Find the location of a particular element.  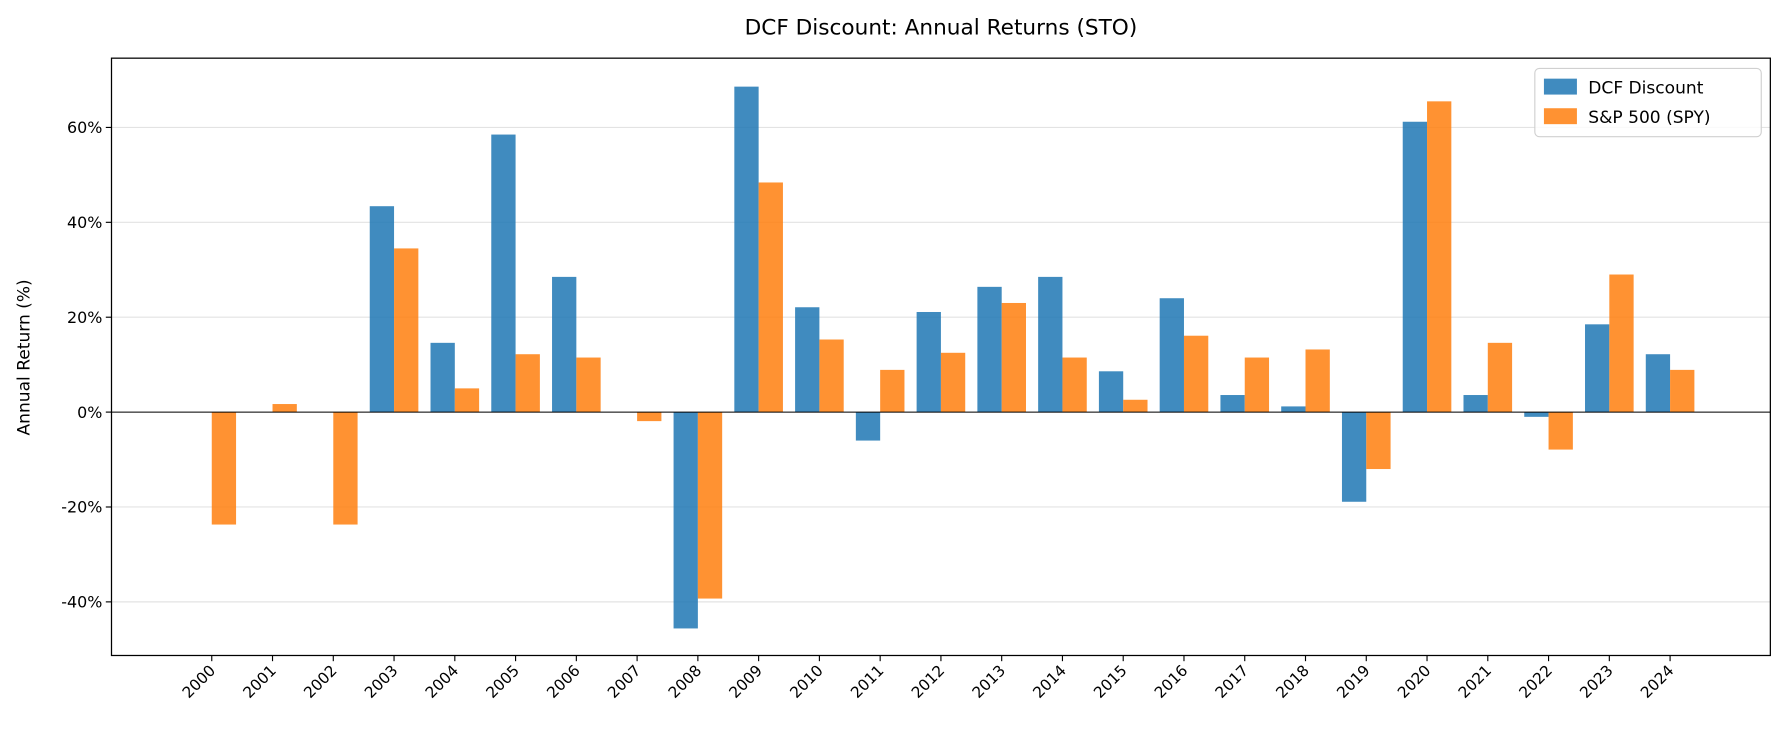

bar-dcf-2009 is located at coordinates (746, 249).